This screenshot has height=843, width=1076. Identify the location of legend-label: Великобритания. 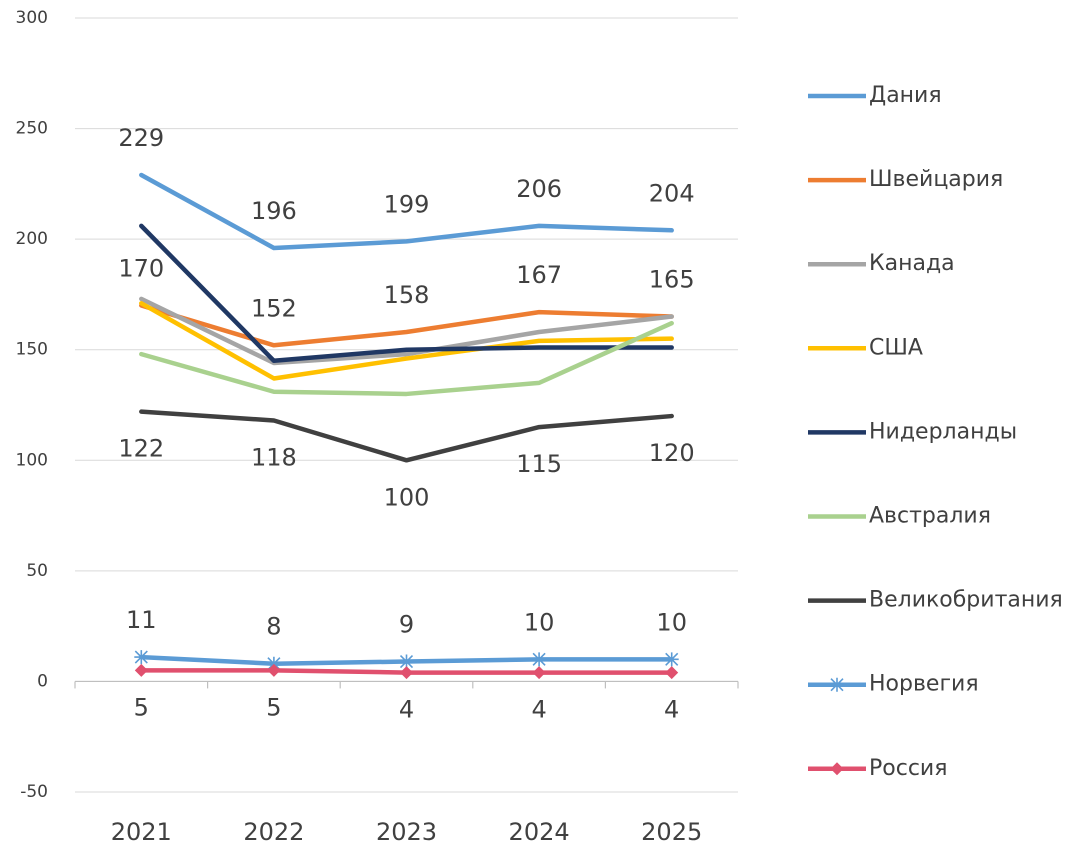
(966, 600).